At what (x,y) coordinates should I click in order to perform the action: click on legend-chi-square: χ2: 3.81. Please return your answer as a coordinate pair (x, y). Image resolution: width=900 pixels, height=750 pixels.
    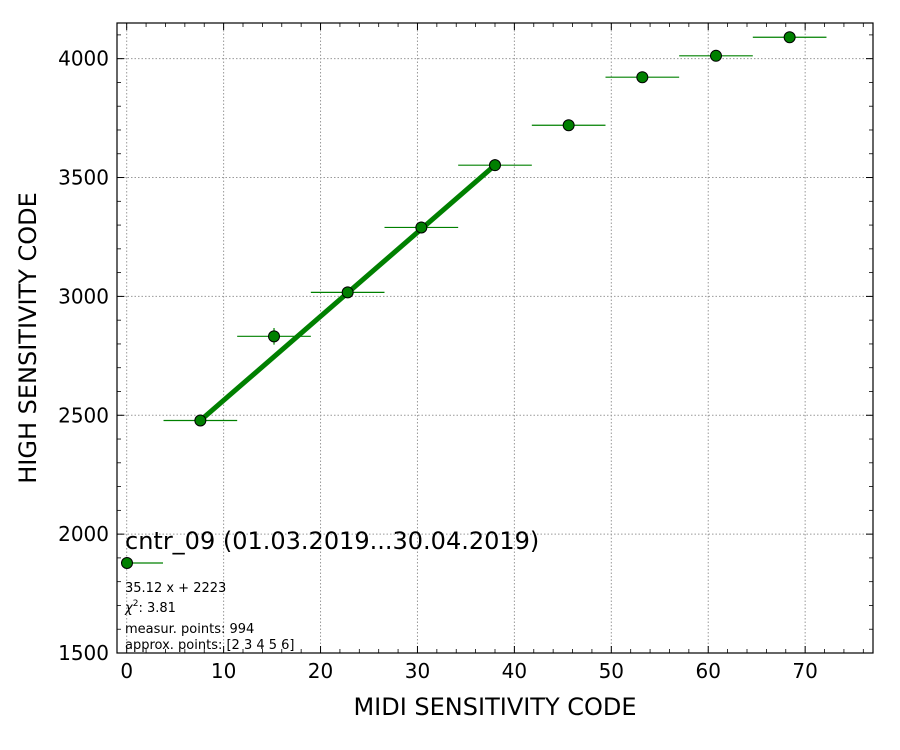
    Looking at the image, I should click on (150, 607).